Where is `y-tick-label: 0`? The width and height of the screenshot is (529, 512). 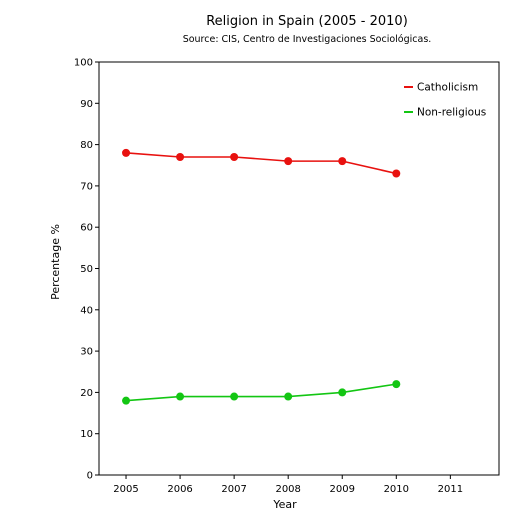 y-tick-label: 0 is located at coordinates (90, 476).